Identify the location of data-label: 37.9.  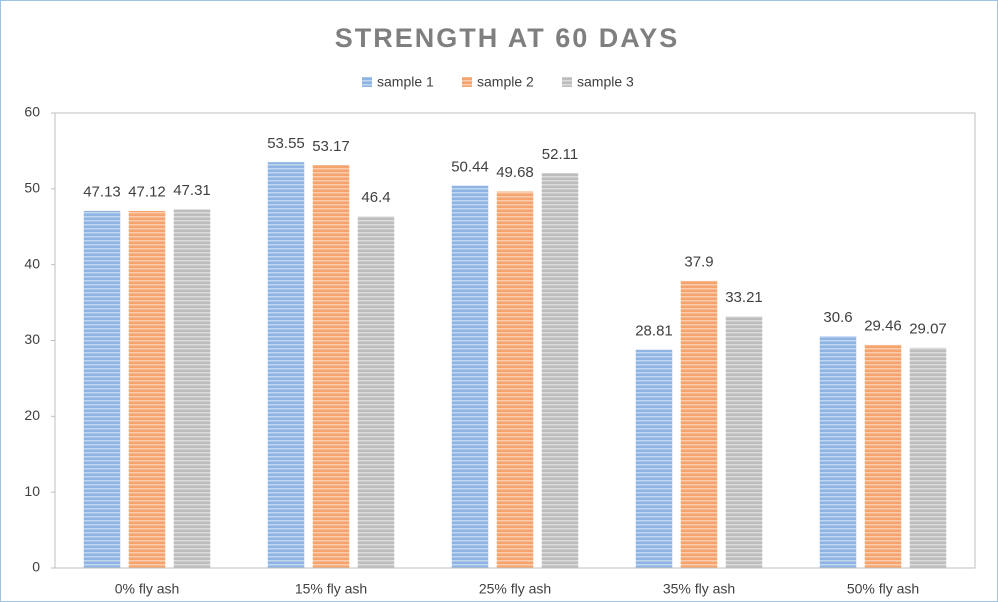
(698, 262).